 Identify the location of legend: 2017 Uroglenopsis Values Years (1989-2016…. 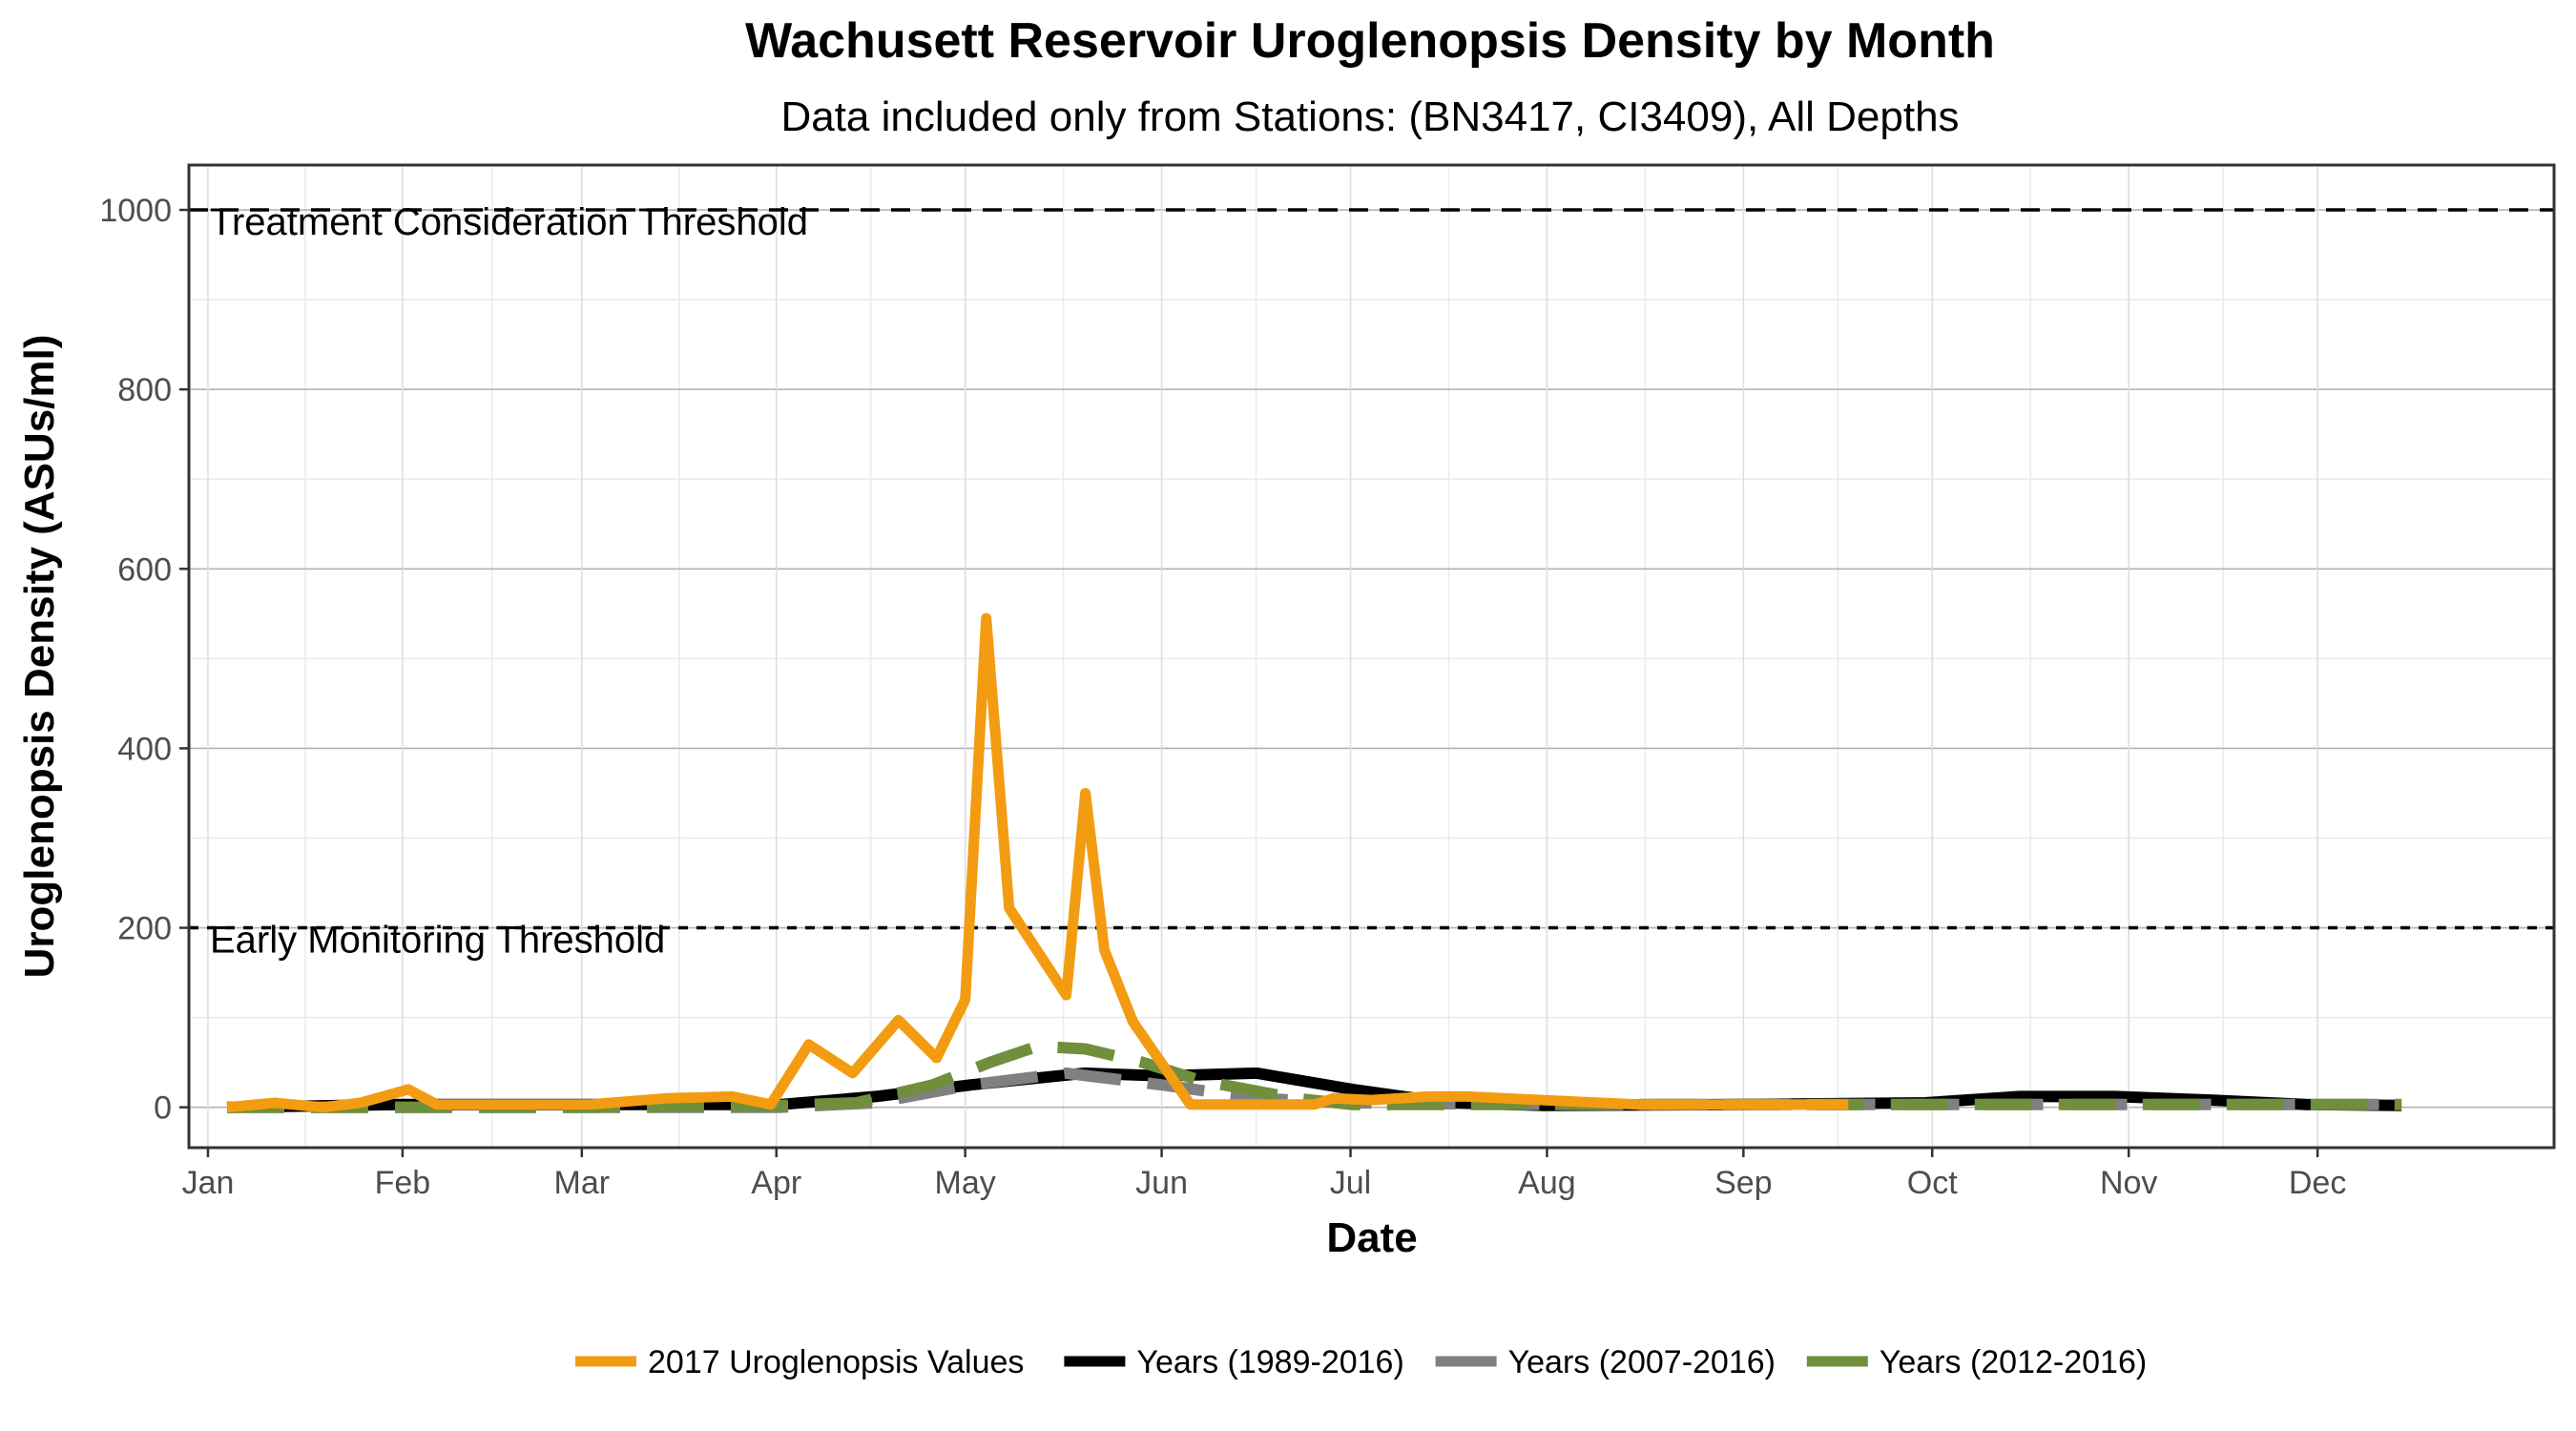
(1361, 1362).